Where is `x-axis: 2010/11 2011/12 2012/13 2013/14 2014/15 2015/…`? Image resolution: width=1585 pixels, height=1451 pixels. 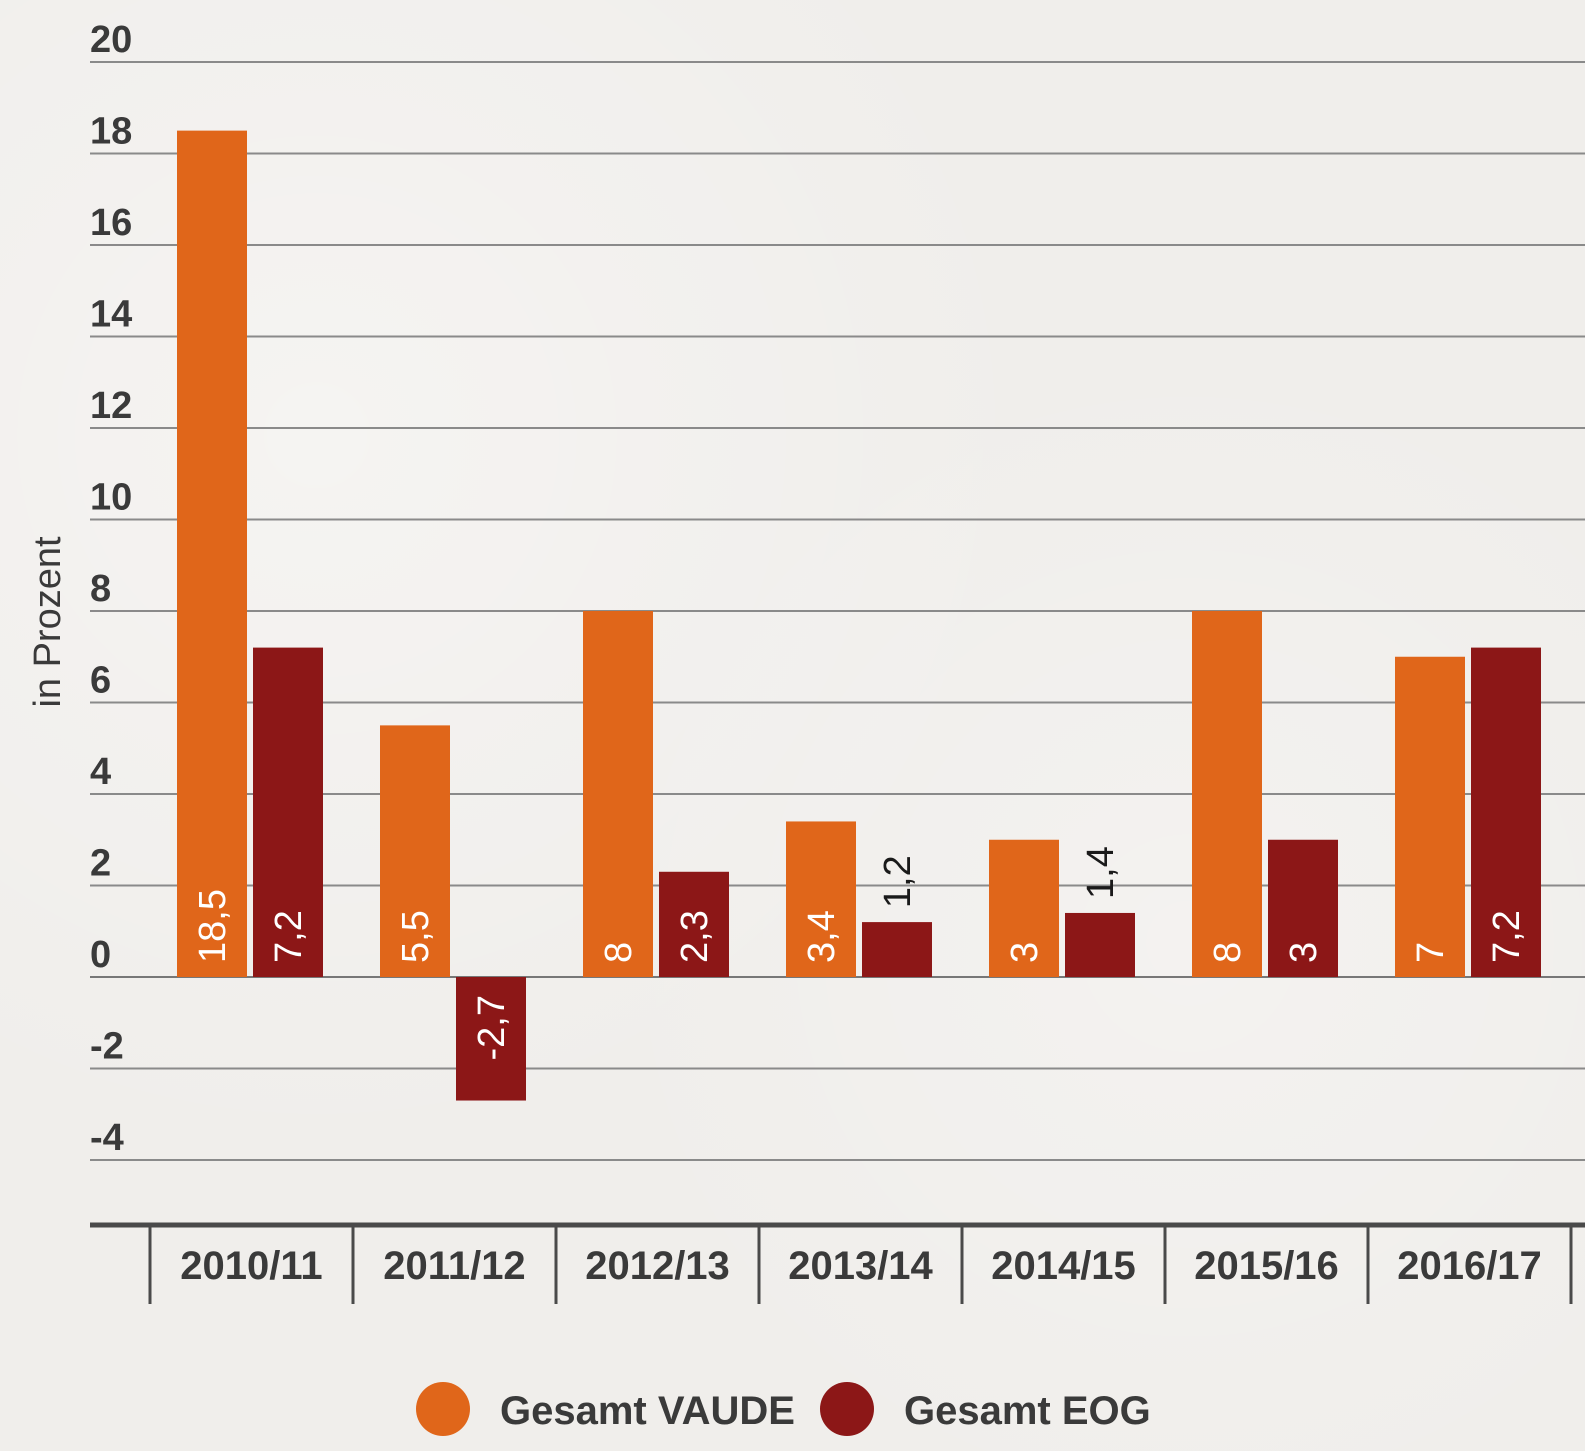
x-axis: 2010/11 2011/12 2012/13 2013/14 2014/15 2015/… is located at coordinates (837, 1264).